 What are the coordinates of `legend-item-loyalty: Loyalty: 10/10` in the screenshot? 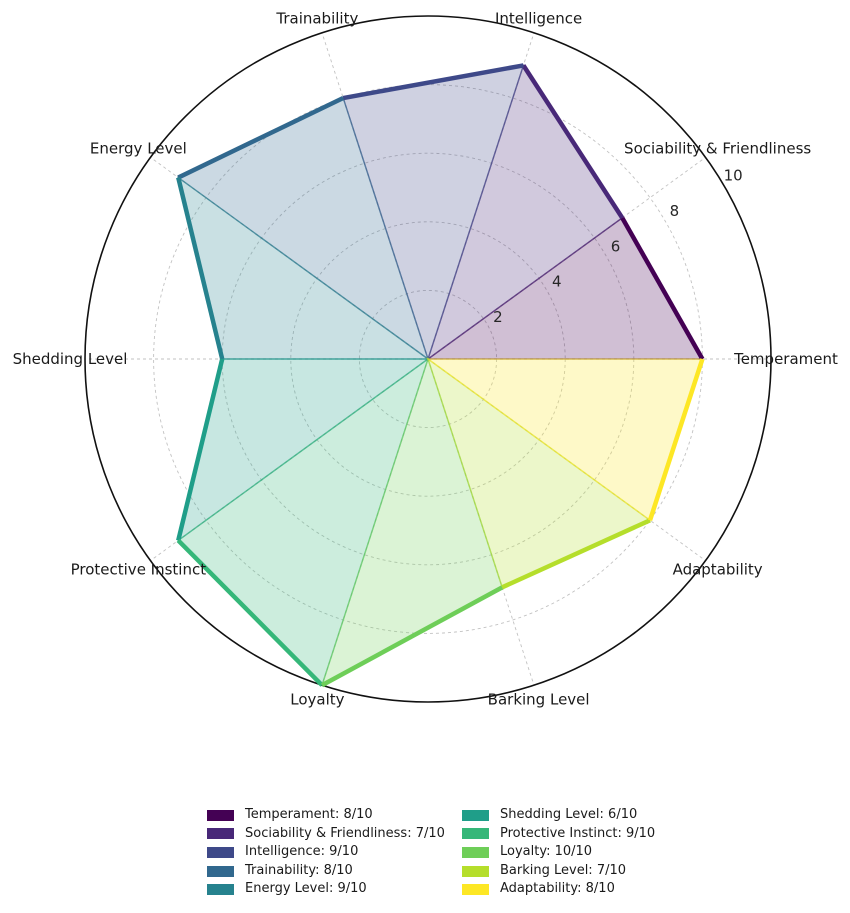 It's located at (558, 852).